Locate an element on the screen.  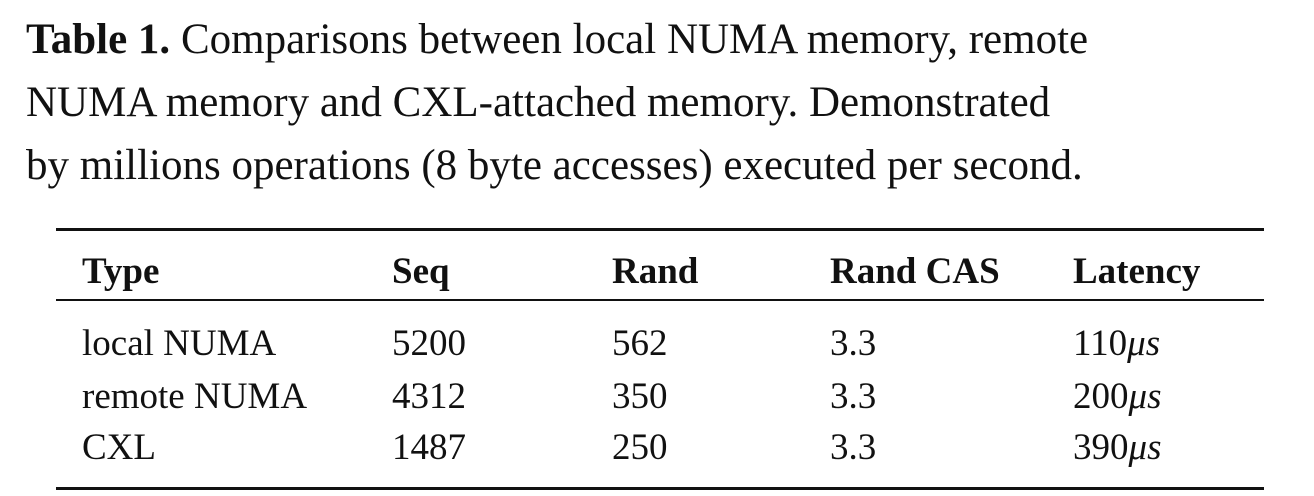
header-rand: Rand is located at coordinates (655, 271).